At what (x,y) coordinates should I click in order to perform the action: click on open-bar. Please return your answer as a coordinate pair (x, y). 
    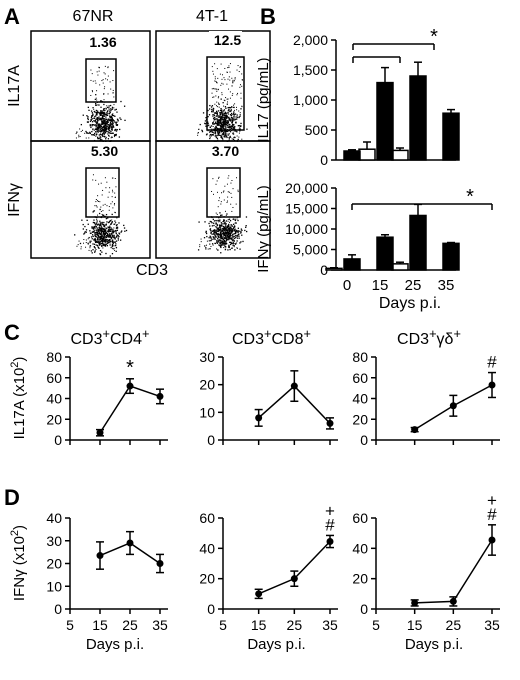
    Looking at the image, I should click on (367, 154).